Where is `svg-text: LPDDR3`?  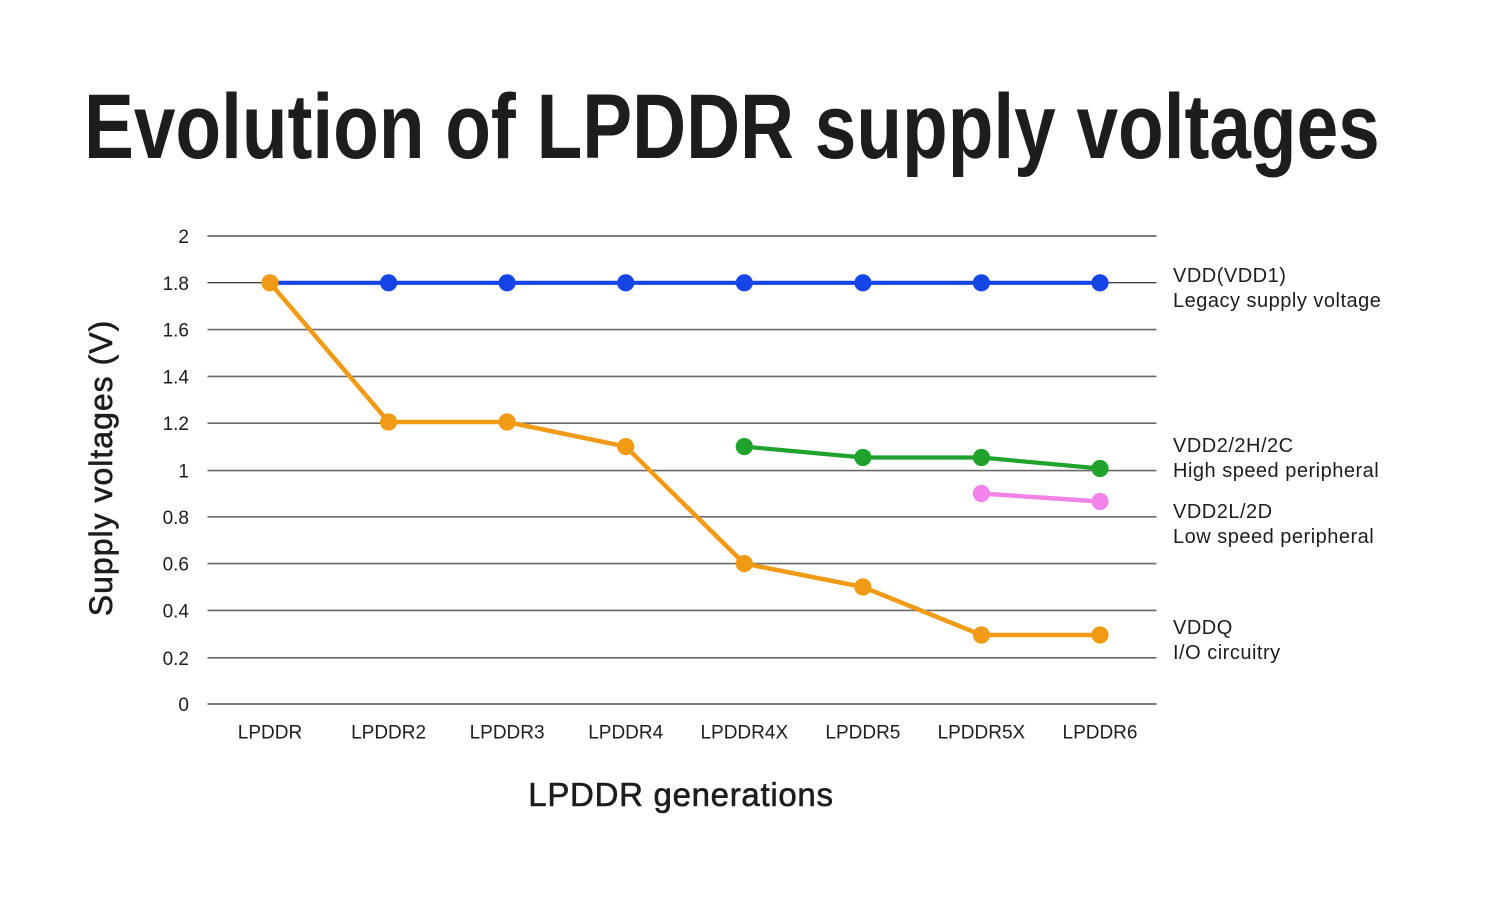 svg-text: LPDDR3 is located at coordinates (507, 733).